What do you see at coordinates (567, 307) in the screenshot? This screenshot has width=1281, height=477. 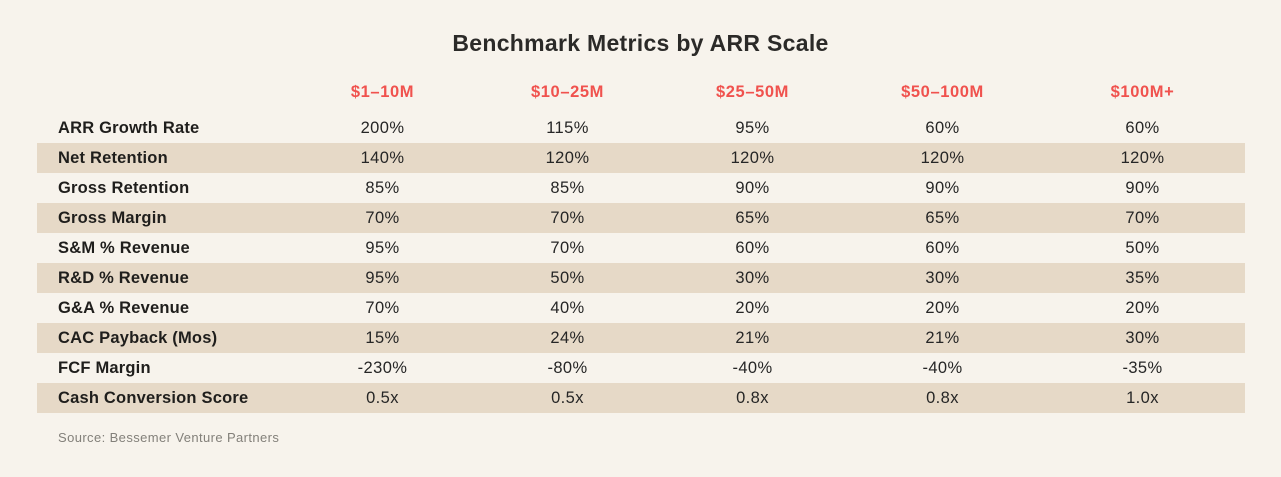 I see `metric-value: 40%` at bounding box center [567, 307].